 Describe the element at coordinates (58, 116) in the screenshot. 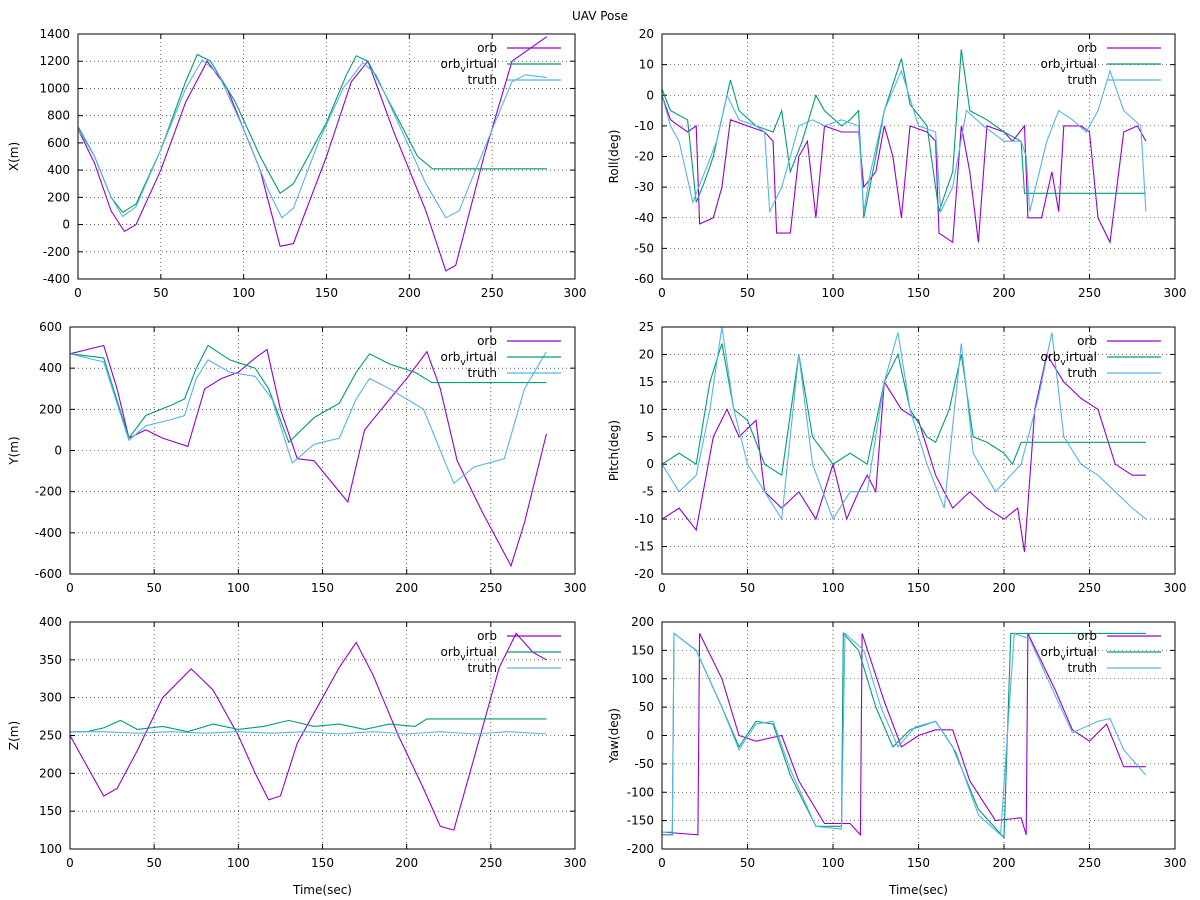

I see `y-tick-label: 800` at that location.